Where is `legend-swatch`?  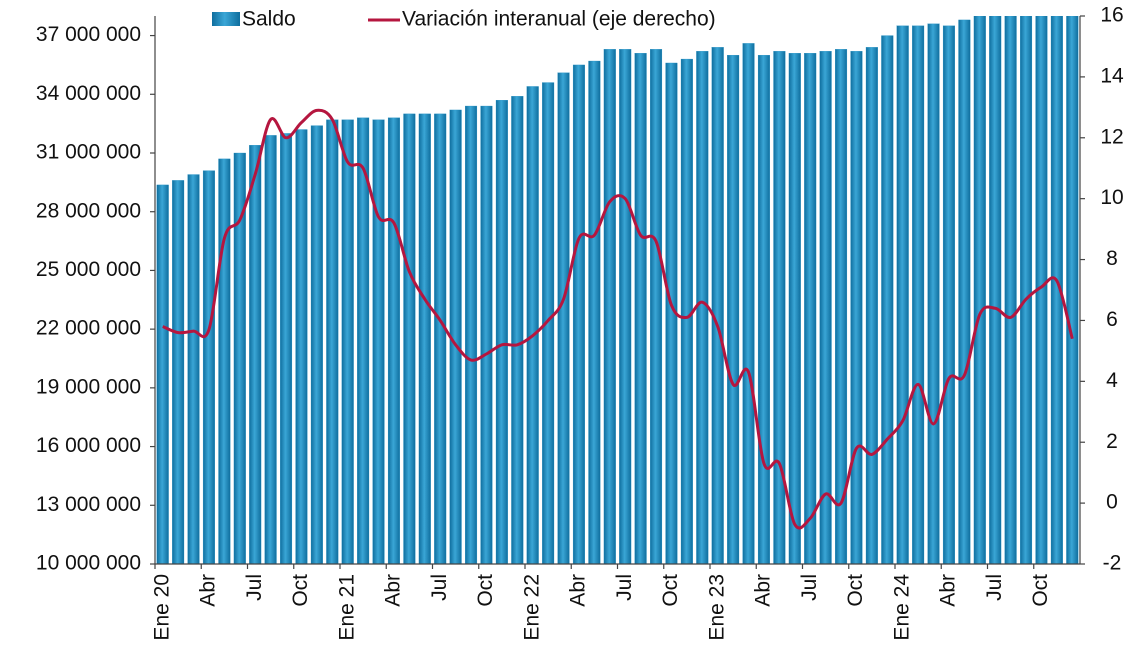
legend-swatch is located at coordinates (226, 19).